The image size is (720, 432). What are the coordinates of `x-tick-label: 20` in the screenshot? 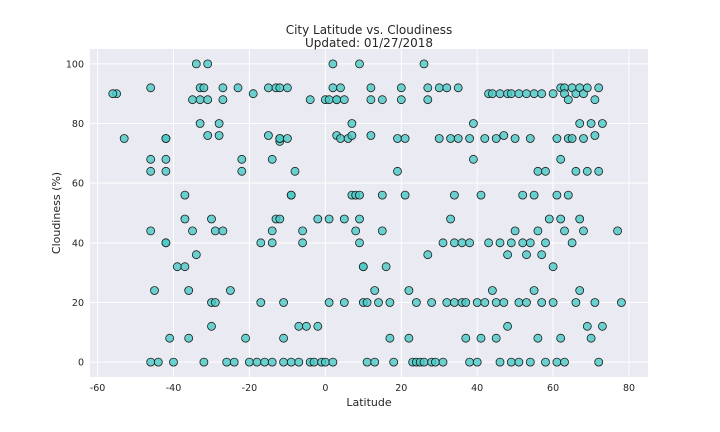 It's located at (401, 388).